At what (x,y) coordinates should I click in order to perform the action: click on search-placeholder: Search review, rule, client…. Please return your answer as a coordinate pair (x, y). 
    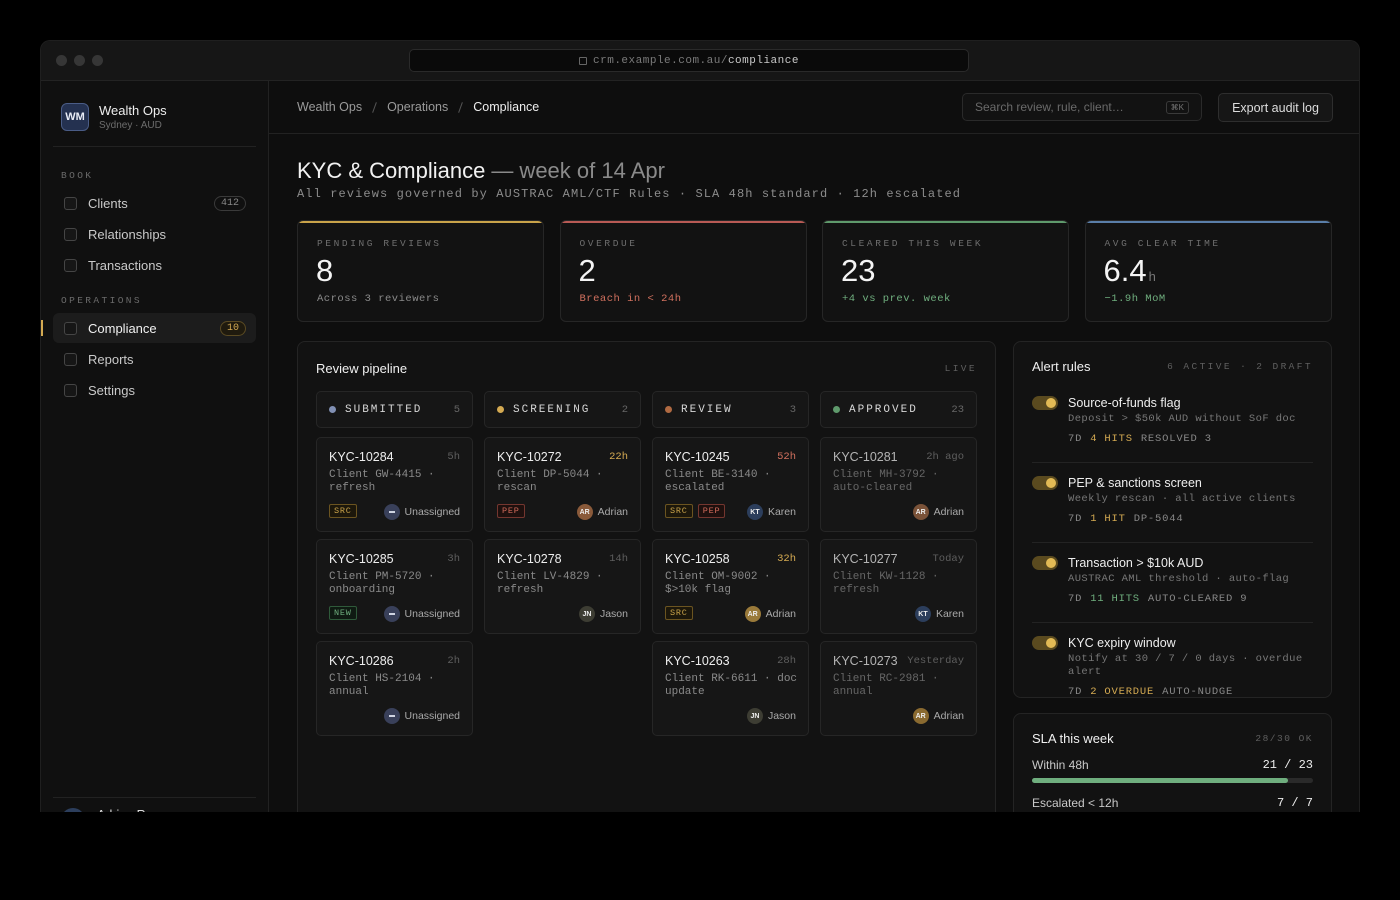
    Looking at the image, I should click on (1049, 107).